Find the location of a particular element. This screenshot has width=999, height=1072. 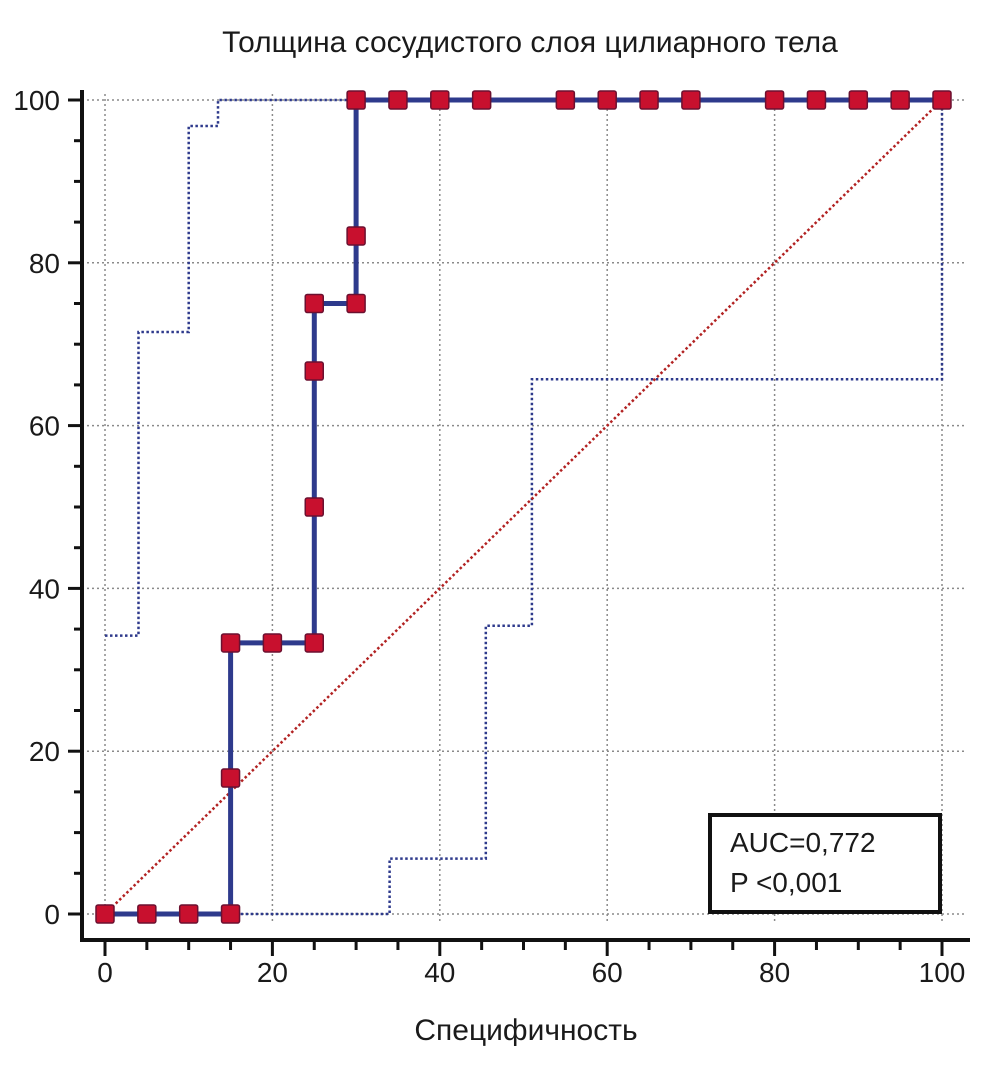

x-tick-label: 100 is located at coordinates (942, 972).